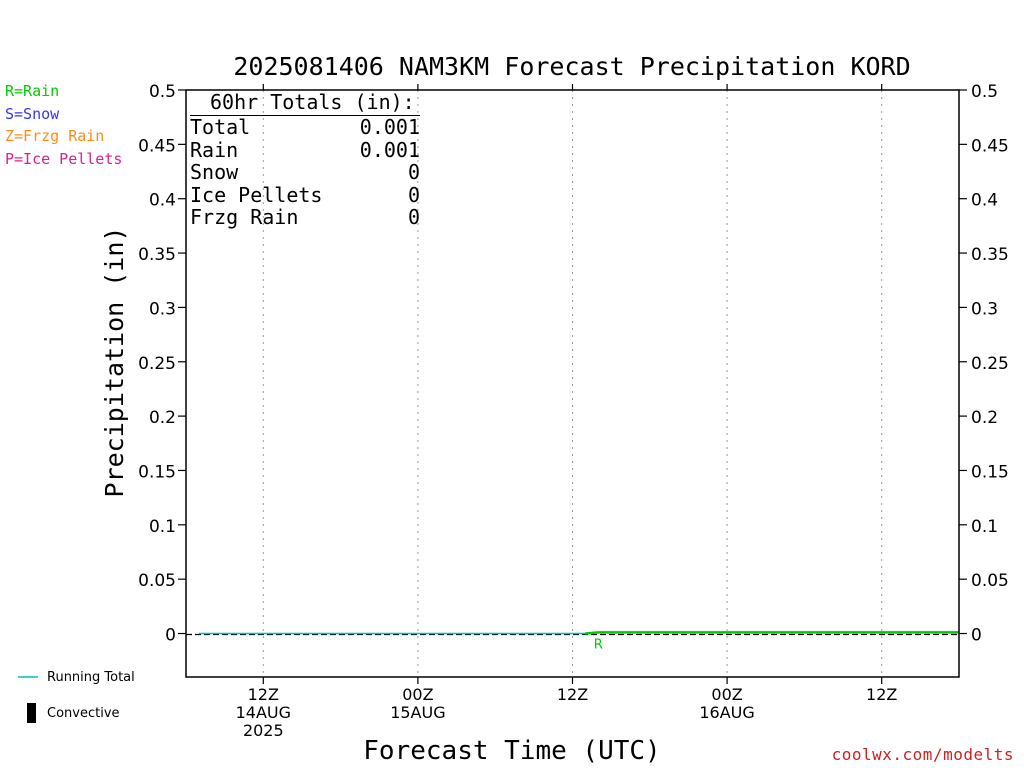 This screenshot has height=768, width=1024. What do you see at coordinates (990, 146) in the screenshot?
I see `y-tick-label-right: 0.45` at bounding box center [990, 146].